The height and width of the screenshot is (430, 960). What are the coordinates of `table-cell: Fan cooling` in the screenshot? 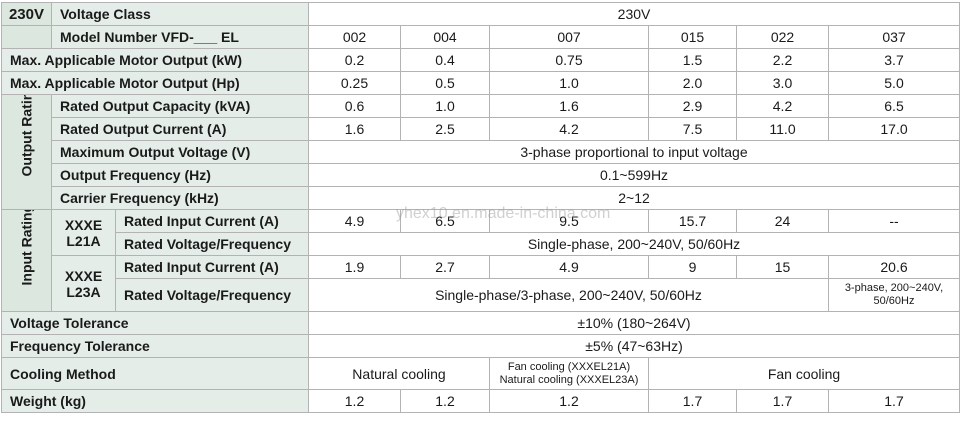 It's located at (803, 373).